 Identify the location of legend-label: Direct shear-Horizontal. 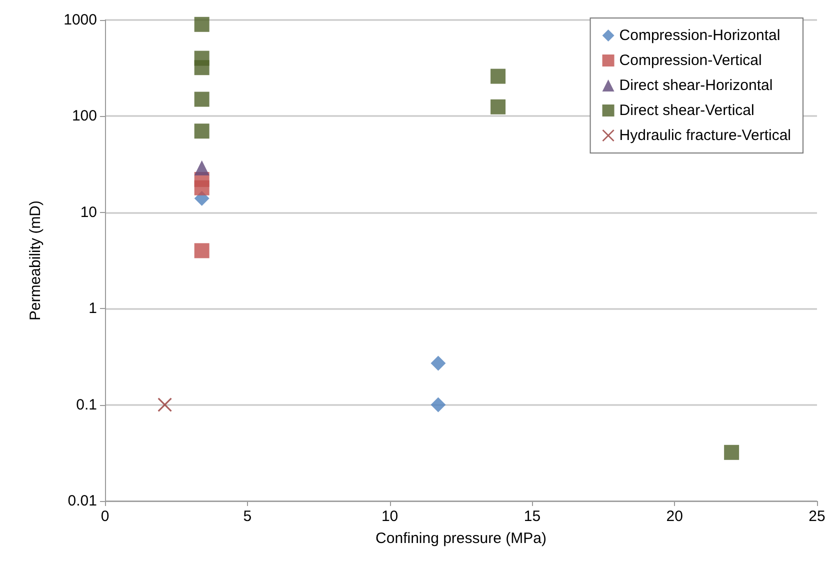
(696, 85).